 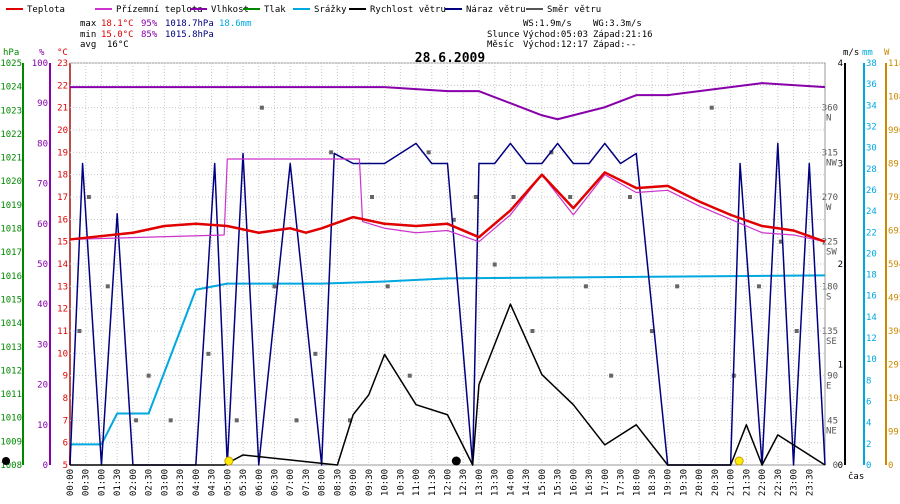 I want to click on wm2-tick-4: 792, so click(x=894, y=198).